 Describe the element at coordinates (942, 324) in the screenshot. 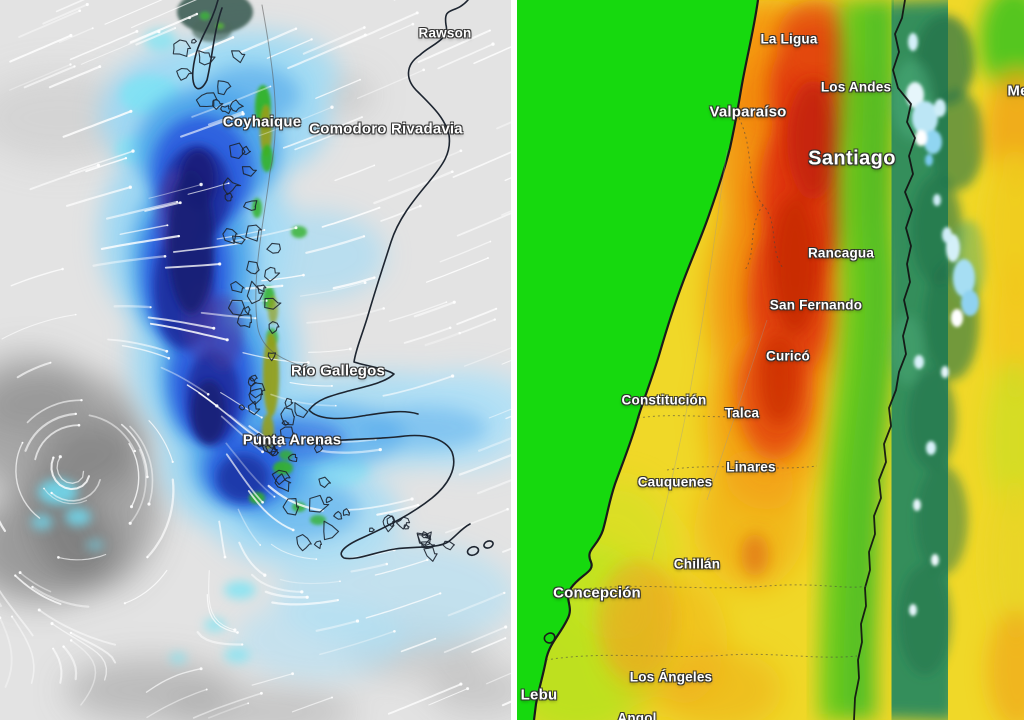

I see `snow-patches` at that location.